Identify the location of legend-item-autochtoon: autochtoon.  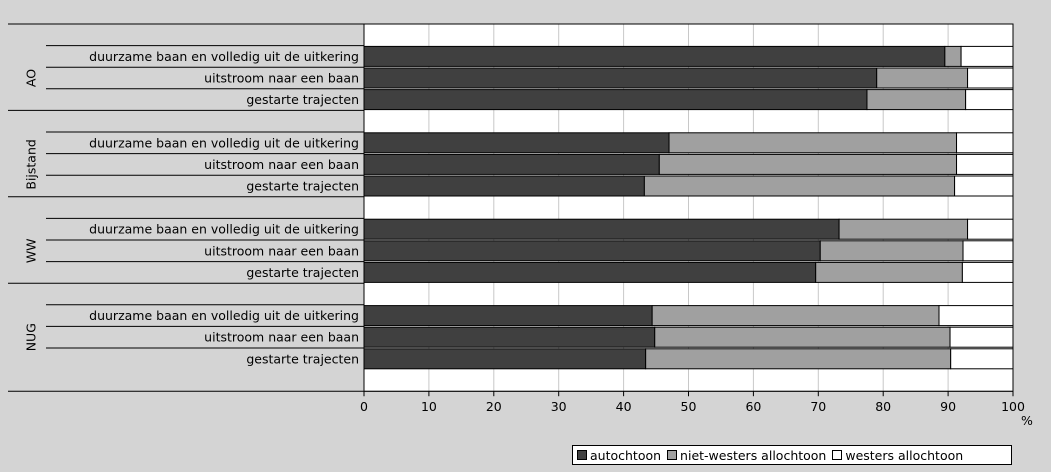
(619, 455).